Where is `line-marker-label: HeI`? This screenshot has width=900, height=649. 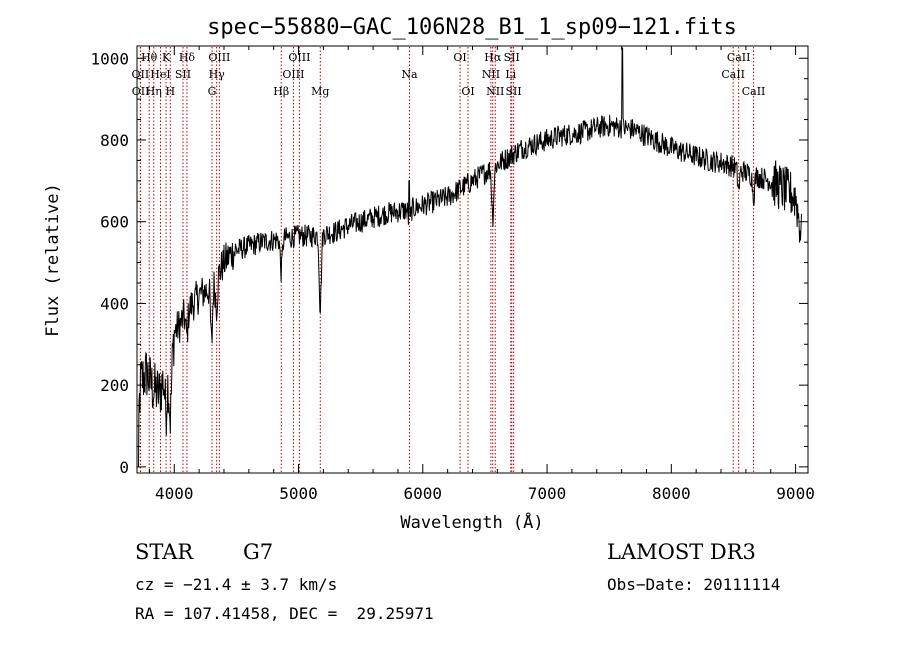
line-marker-label: HeI is located at coordinates (160, 74).